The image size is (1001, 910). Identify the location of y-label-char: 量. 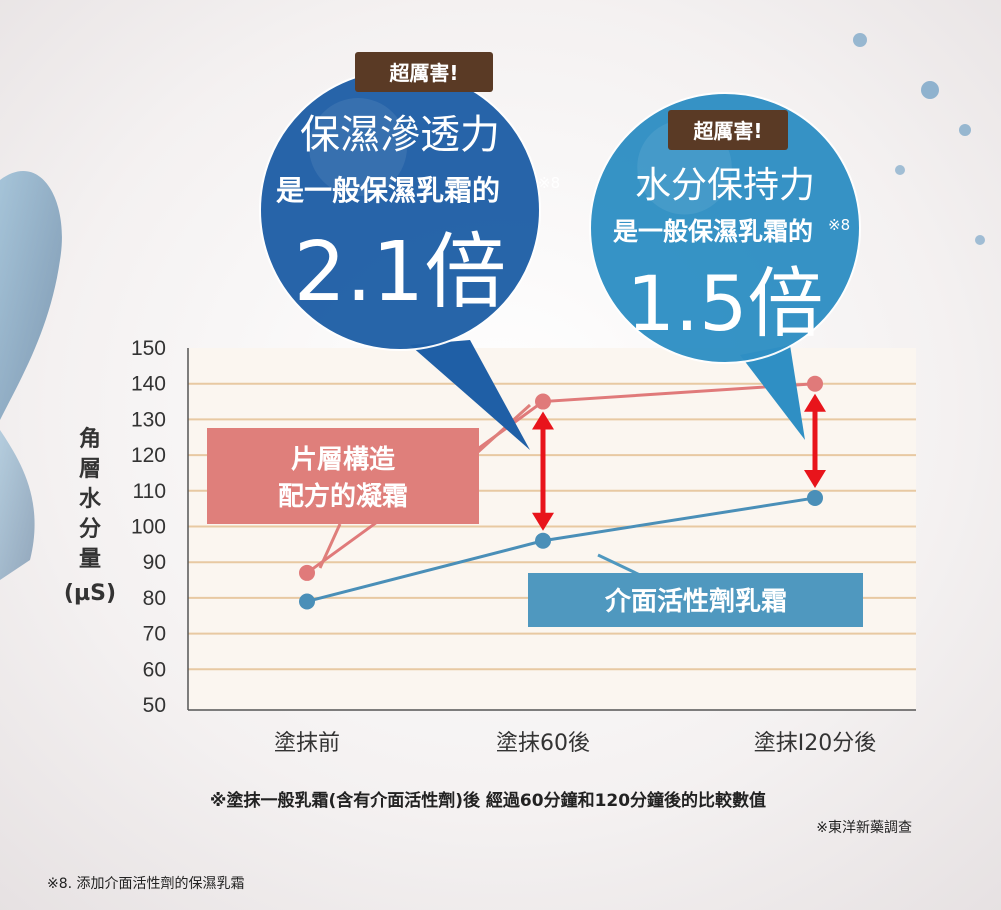
(90, 559).